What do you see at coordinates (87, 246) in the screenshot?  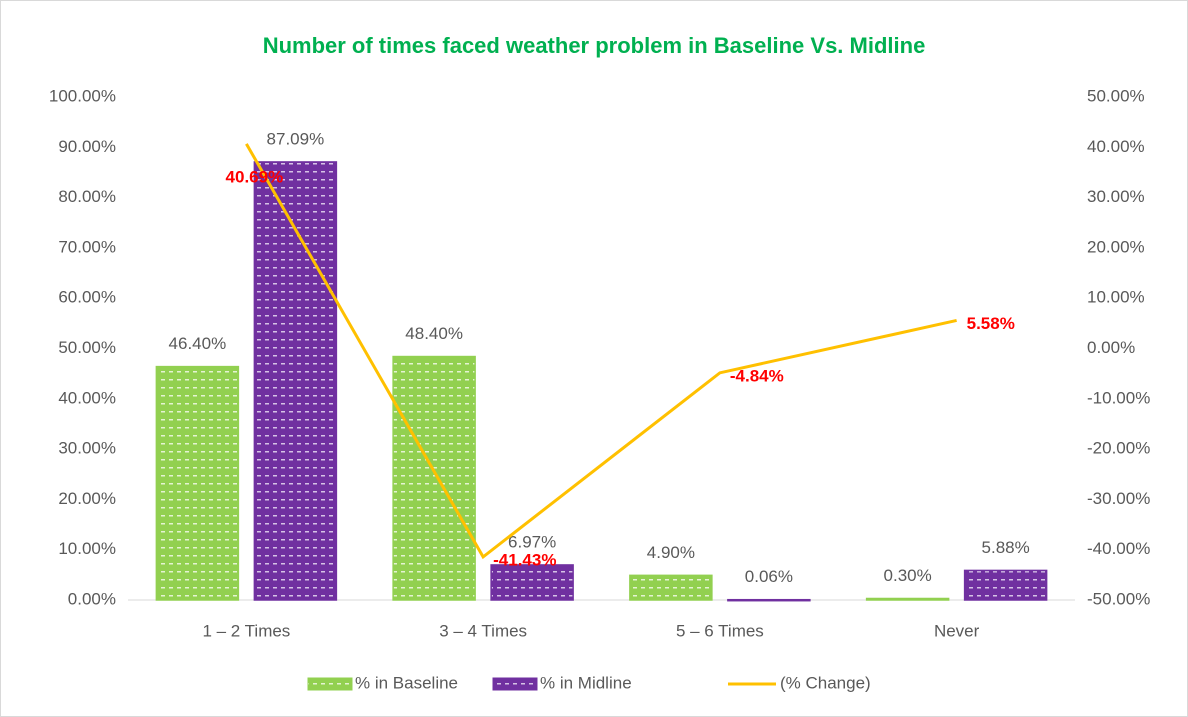 I see `y-tick-label: 70.00%` at bounding box center [87, 246].